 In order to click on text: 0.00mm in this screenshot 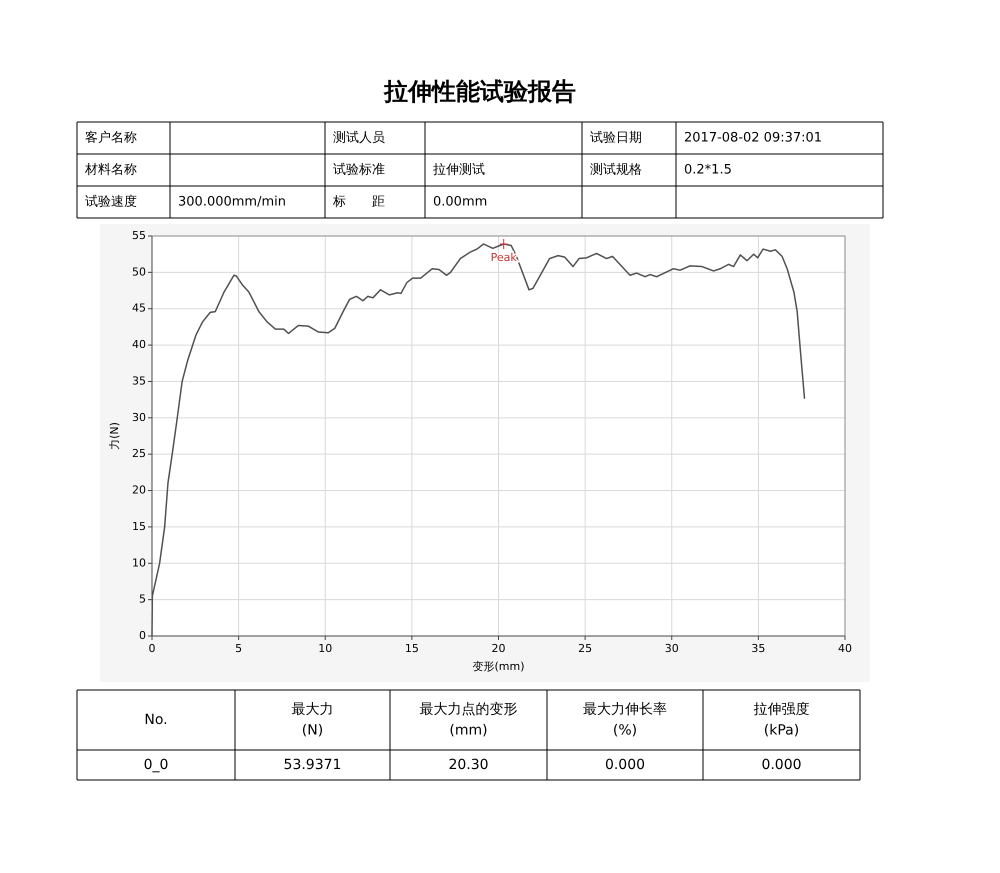, I will do `click(460, 202)`.